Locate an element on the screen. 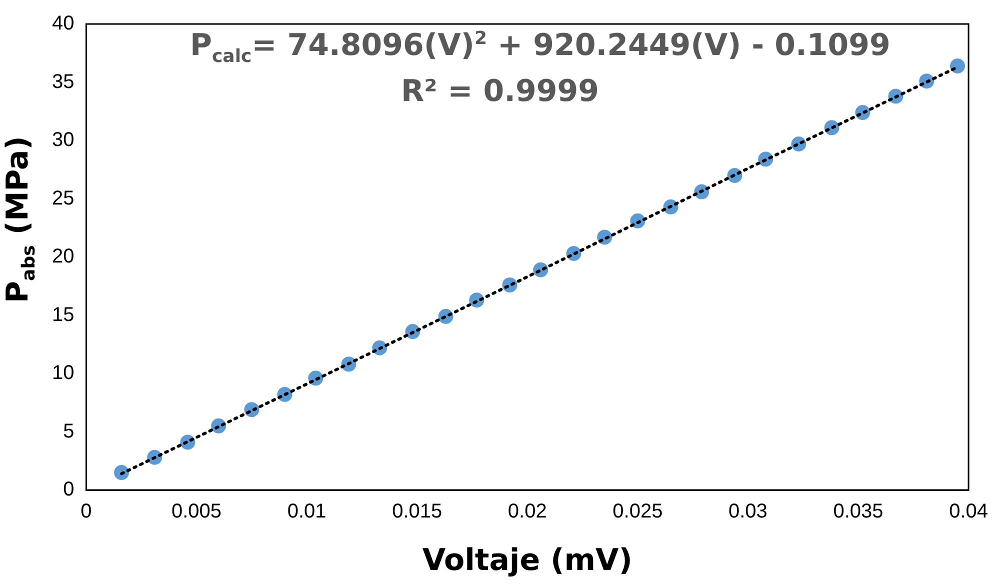  annotation: R² = 0.9999 is located at coordinates (500, 91).